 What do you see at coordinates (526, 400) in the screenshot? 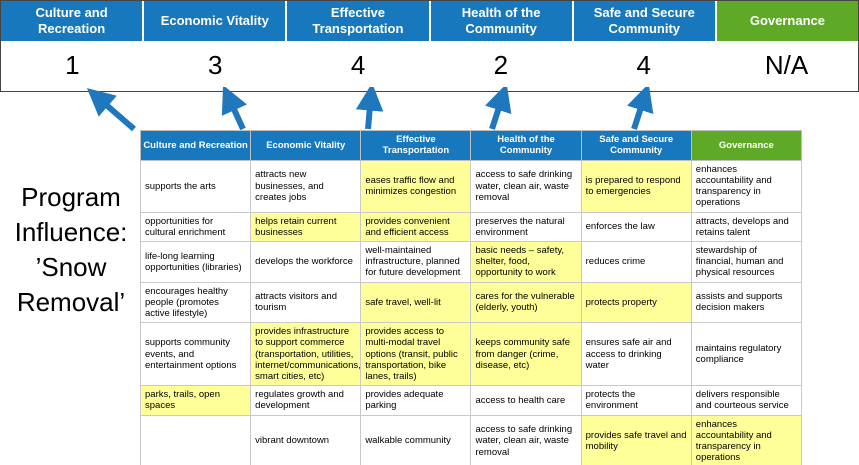
I see `table-cell: access to health care` at bounding box center [526, 400].